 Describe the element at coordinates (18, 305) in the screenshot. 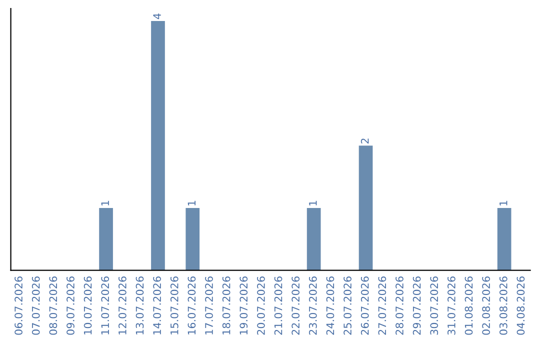

I see `x-tick-label: 06.07.2026` at that location.